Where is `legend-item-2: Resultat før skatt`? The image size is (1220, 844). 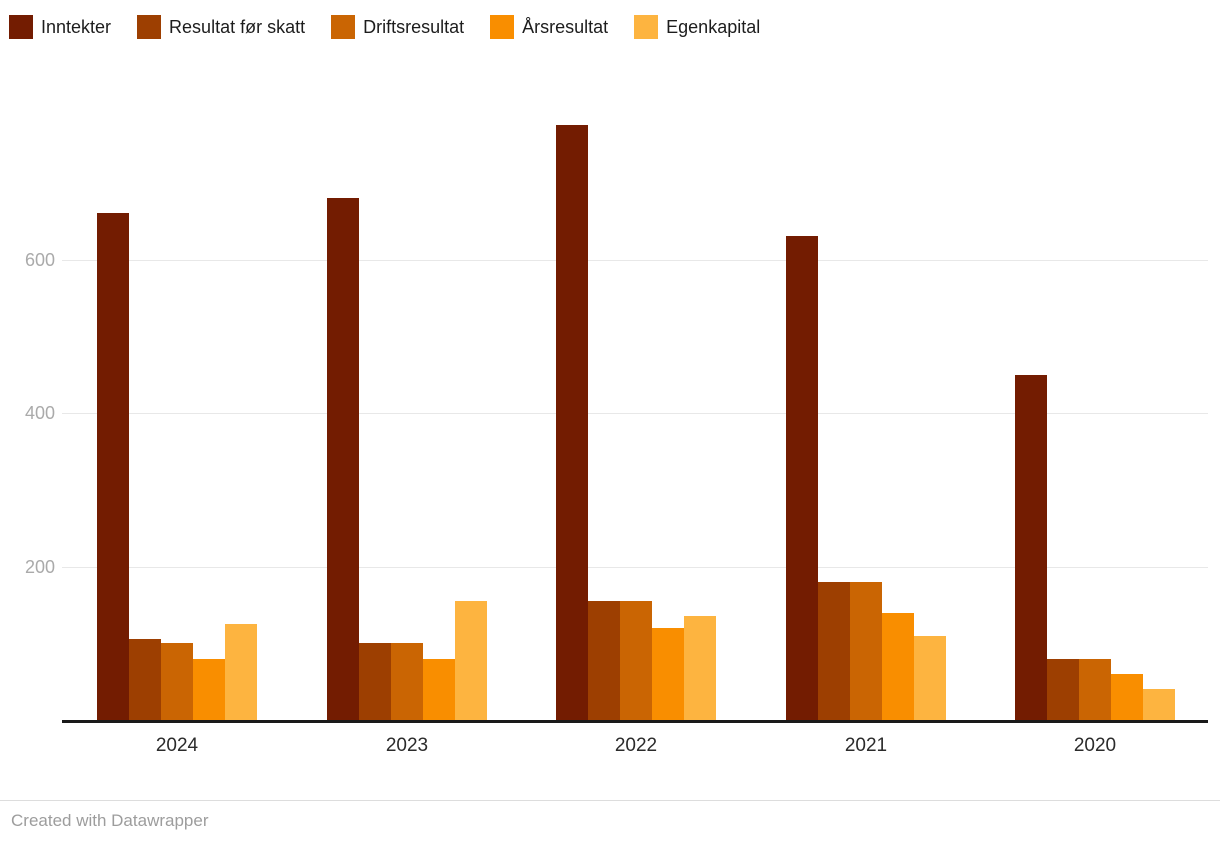 legend-item-2: Resultat før skatt is located at coordinates (221, 27).